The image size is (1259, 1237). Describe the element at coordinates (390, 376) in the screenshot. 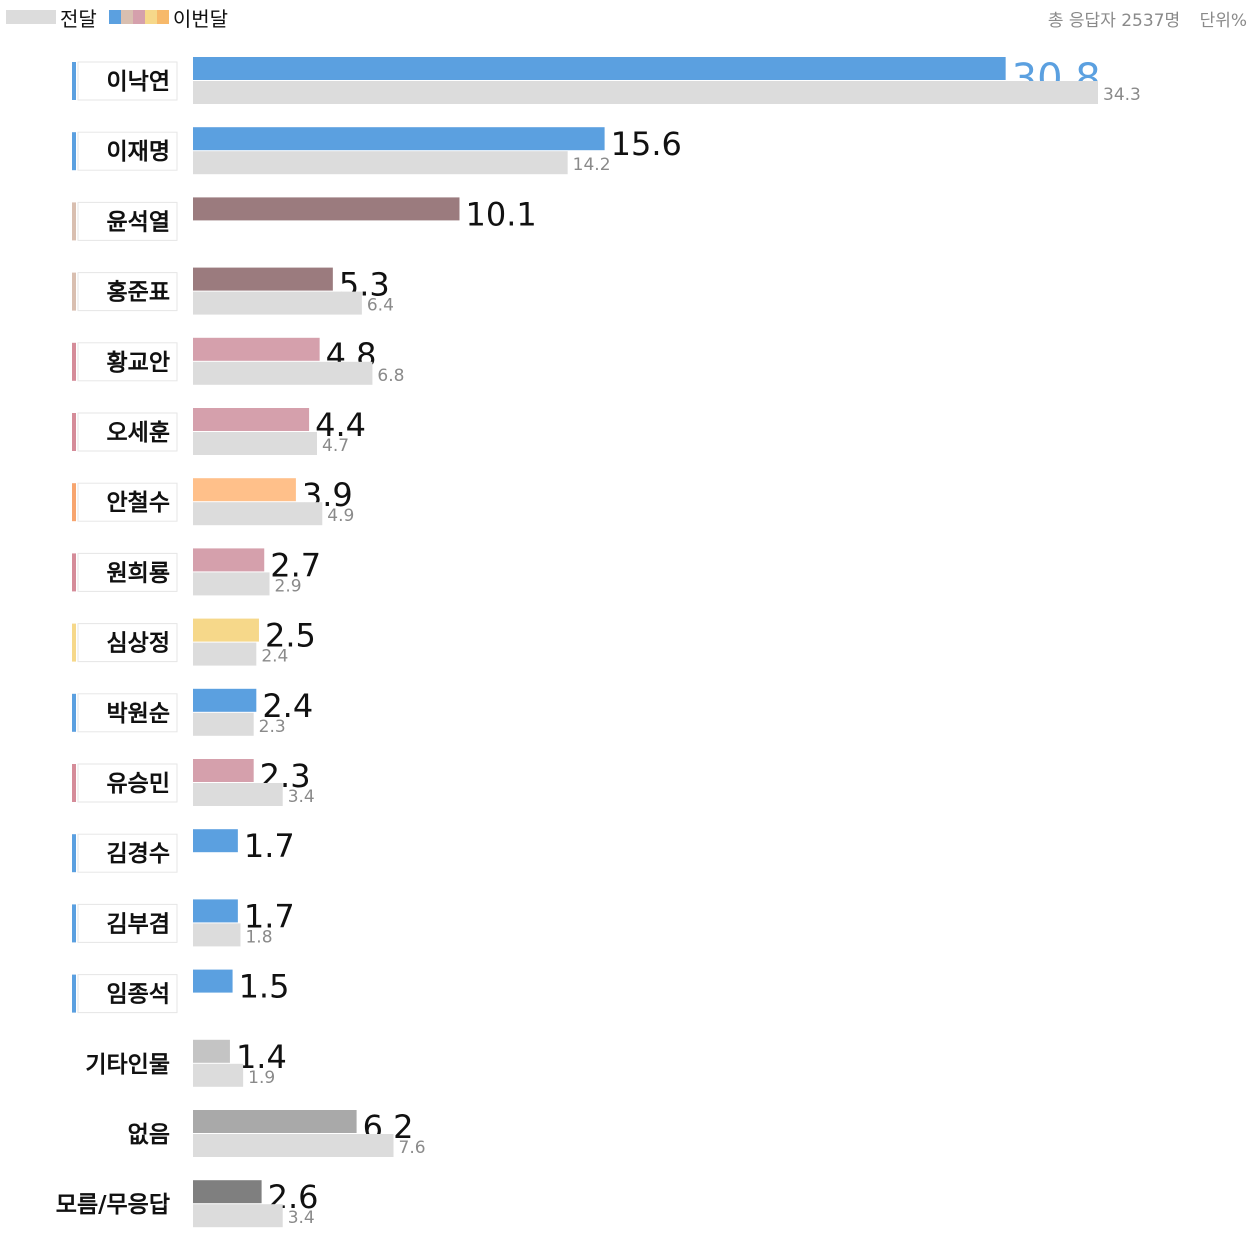

I see `previous-month-value-label: 6.8` at that location.